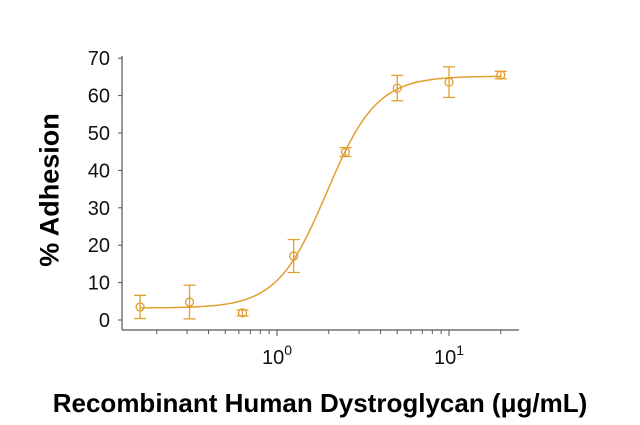 The image size is (640, 425). I want to click on y-tick-label: 40, so click(99, 171).